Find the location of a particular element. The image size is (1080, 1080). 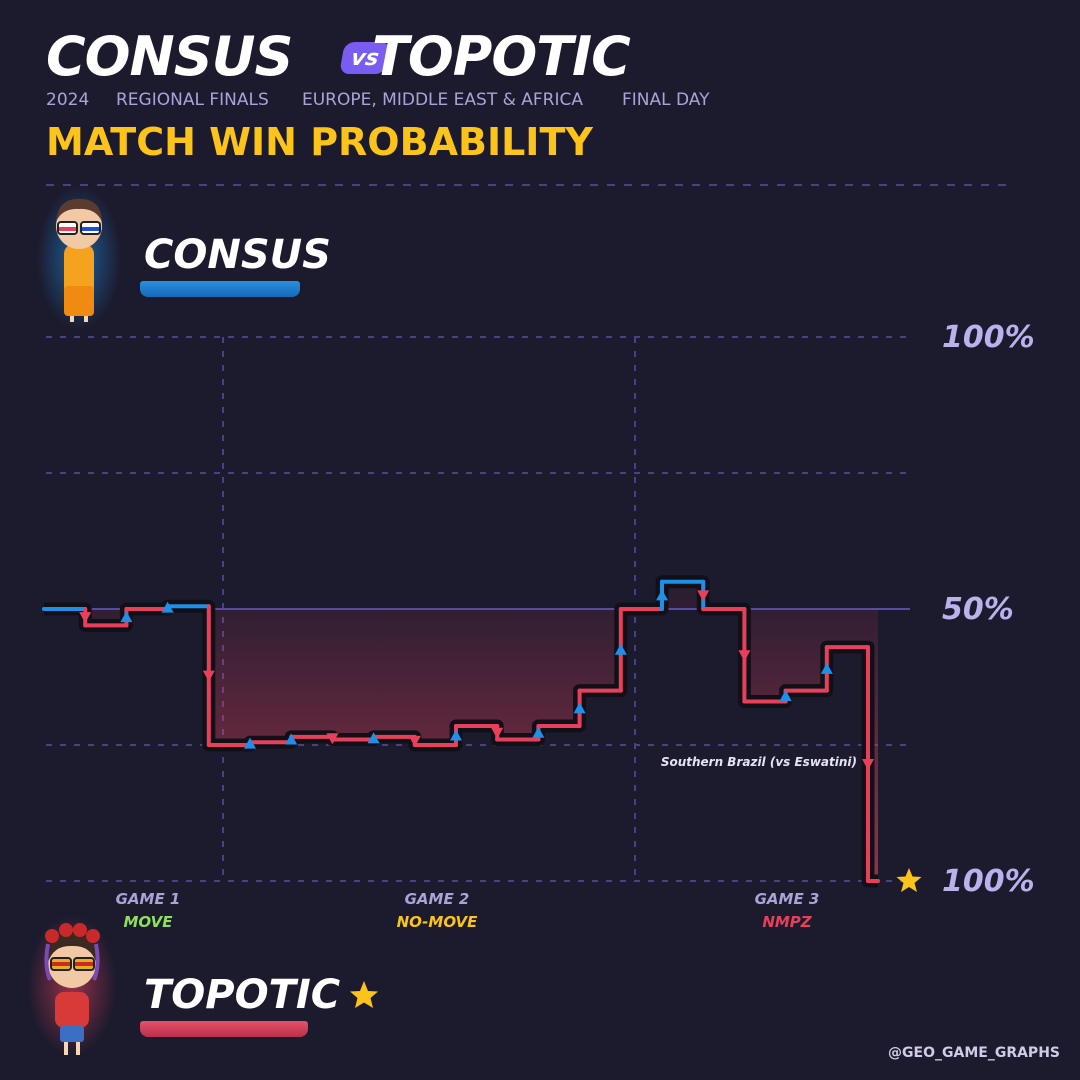

subtitle-event: REGIONAL FINALS is located at coordinates (192, 100).